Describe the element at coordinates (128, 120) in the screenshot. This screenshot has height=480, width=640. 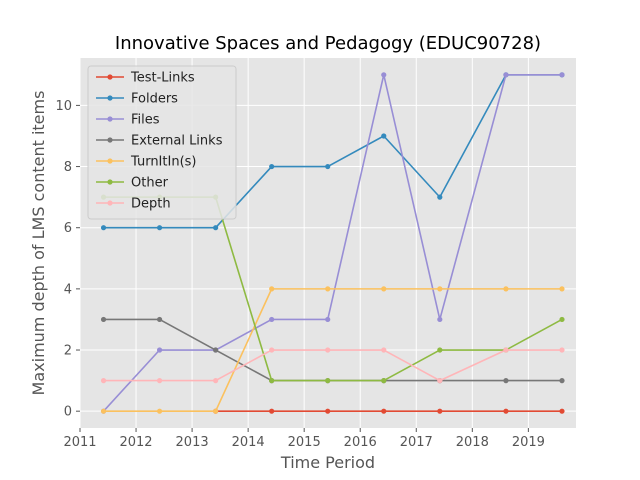
I see `legend-item-files: Files` at that location.